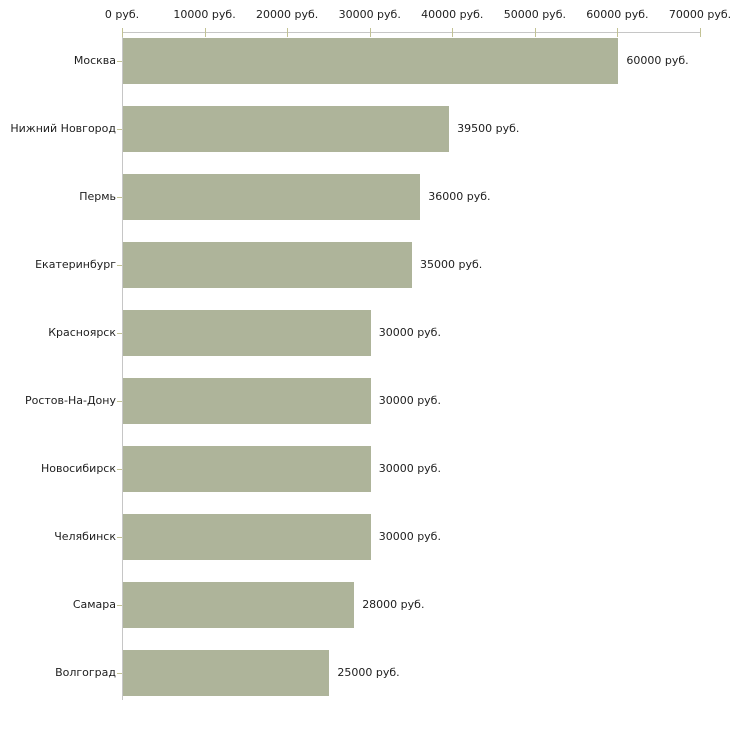  What do you see at coordinates (368, 672) in the screenshot?
I see `value-label: 25000 руб.` at bounding box center [368, 672].